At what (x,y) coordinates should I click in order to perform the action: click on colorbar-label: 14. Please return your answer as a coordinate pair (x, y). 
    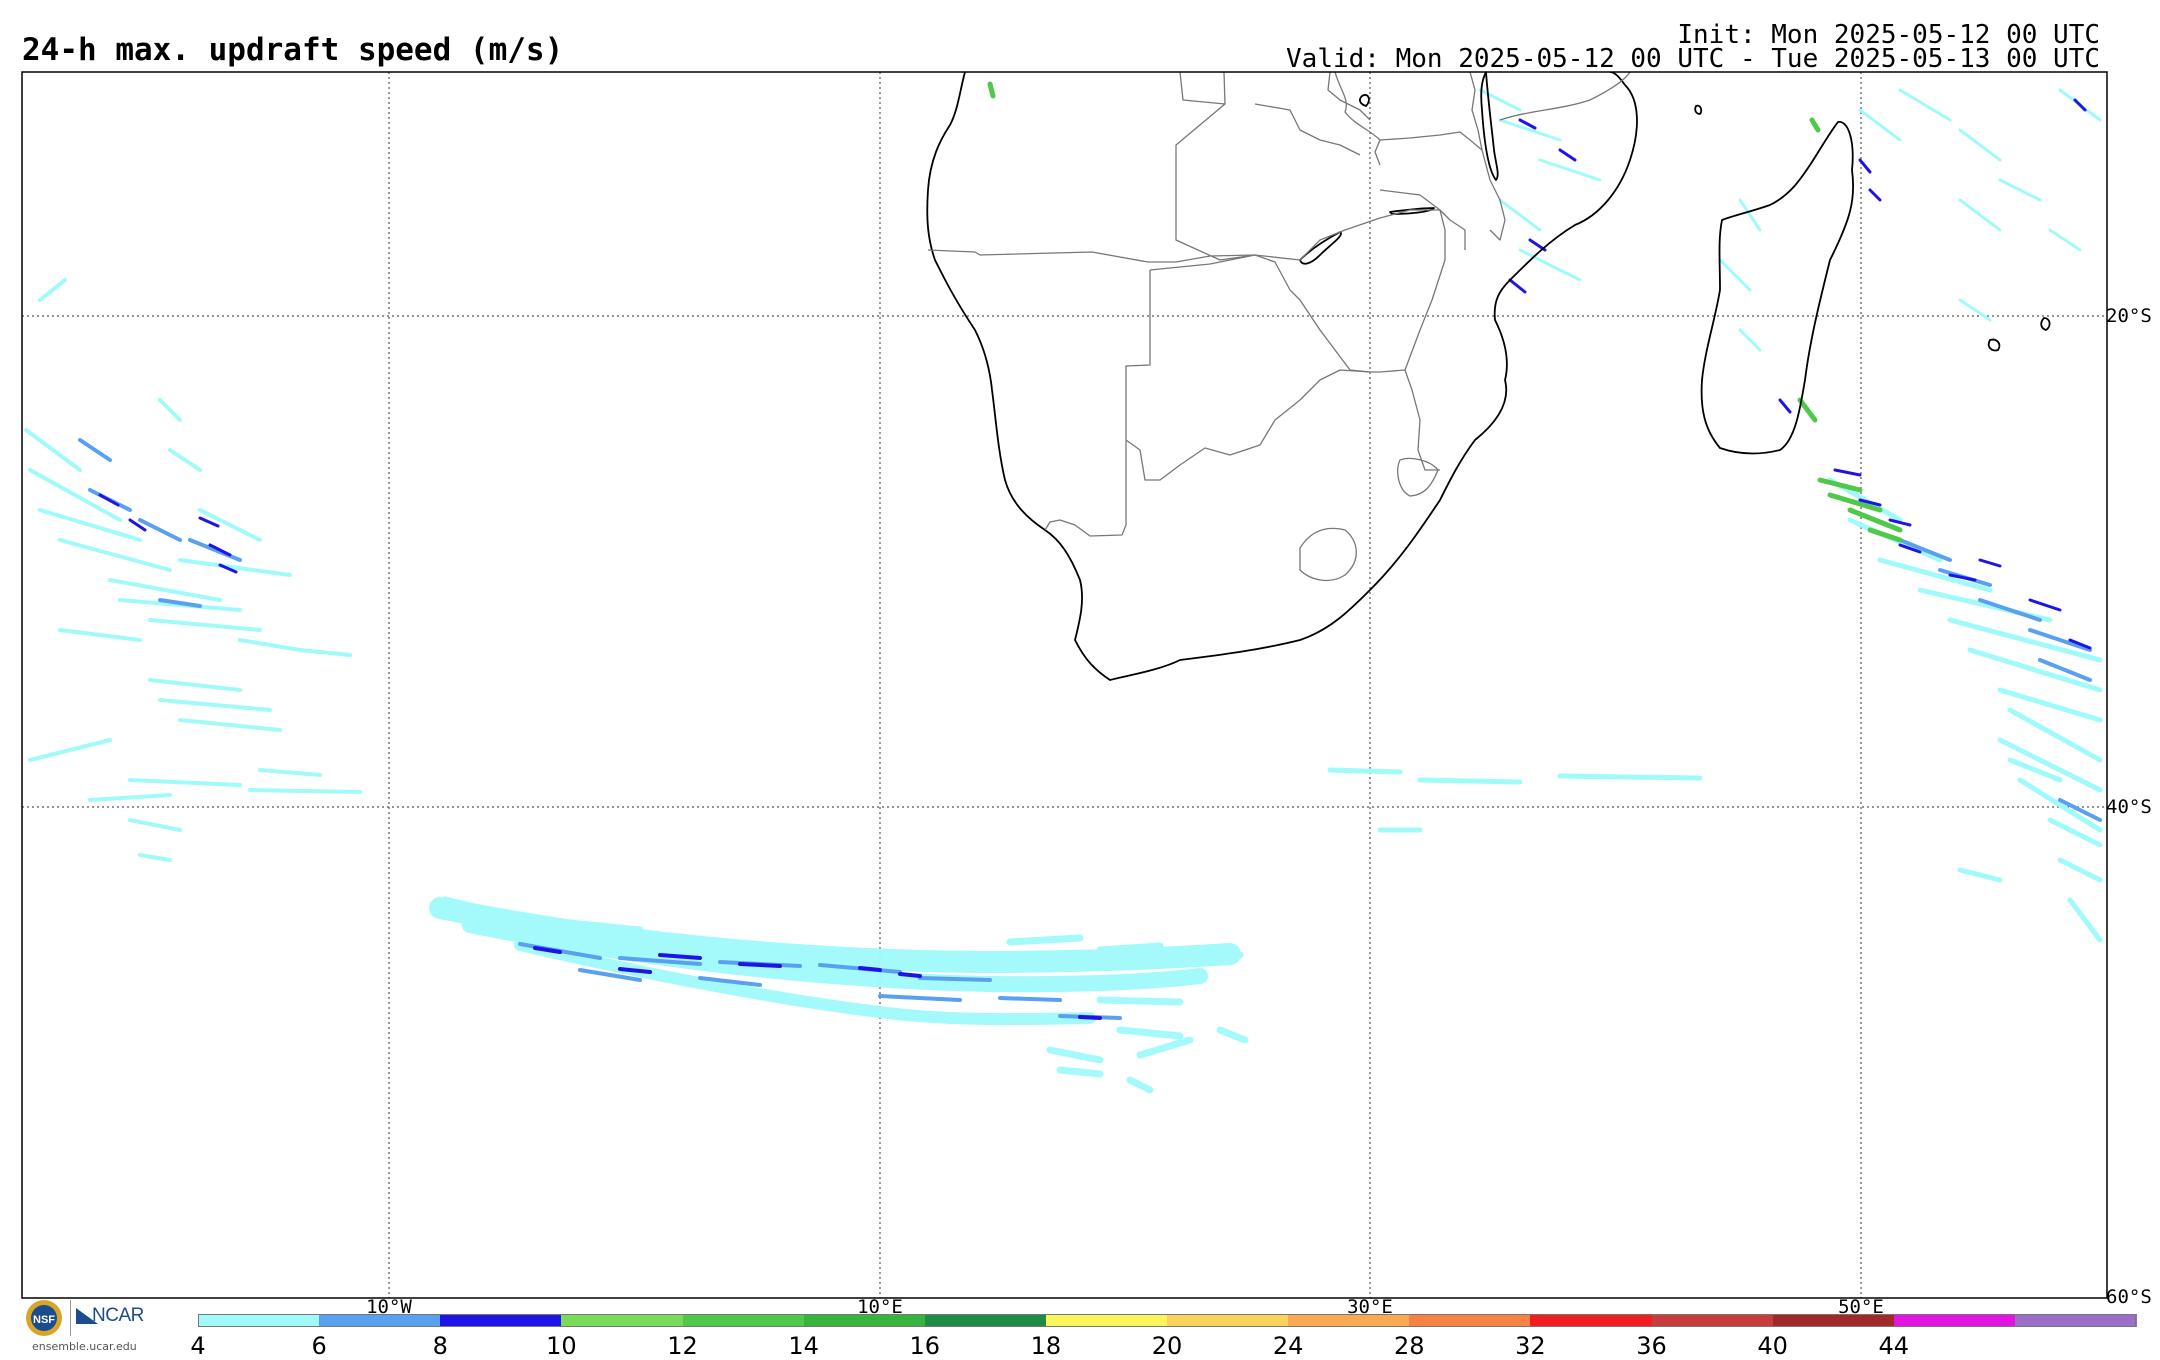
    Looking at the image, I should click on (803, 1346).